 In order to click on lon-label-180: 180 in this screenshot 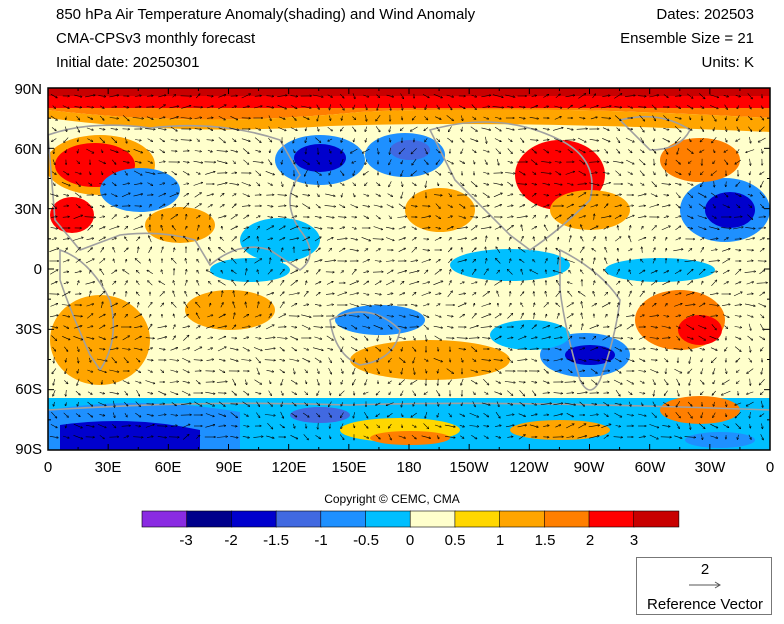, I will do `click(408, 467)`.